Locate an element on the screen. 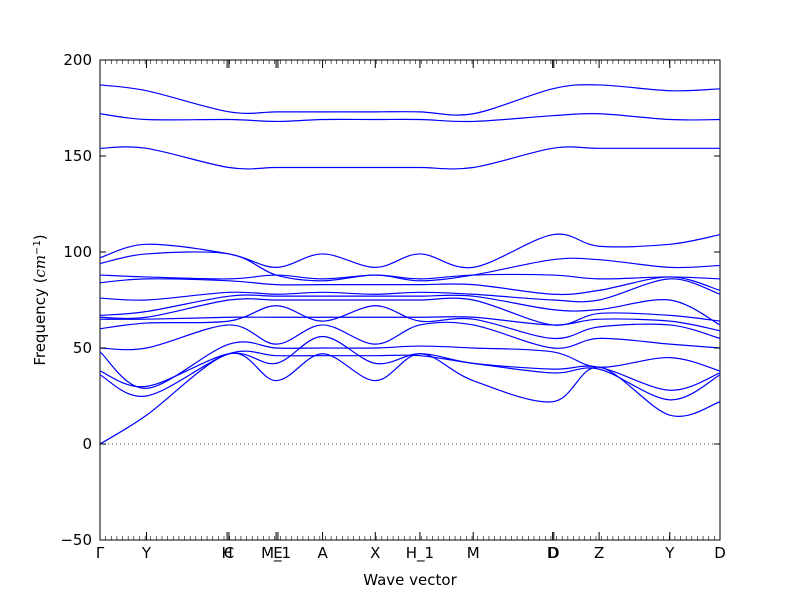  x-tick-label: M is located at coordinates (473, 553).